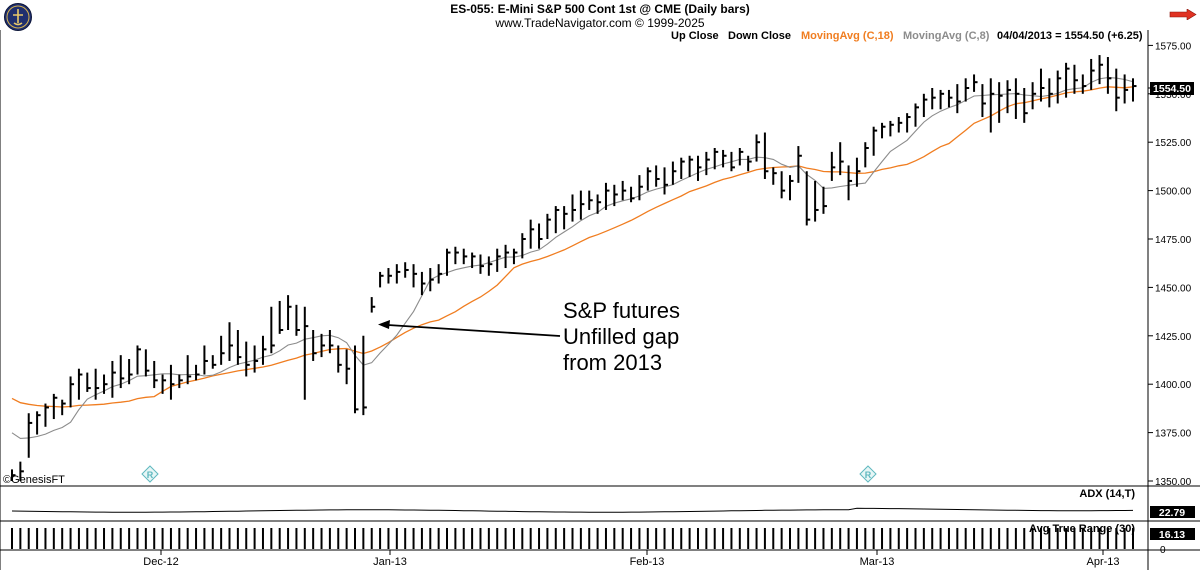  I want to click on date-tick-label: Feb-13, so click(647, 562).